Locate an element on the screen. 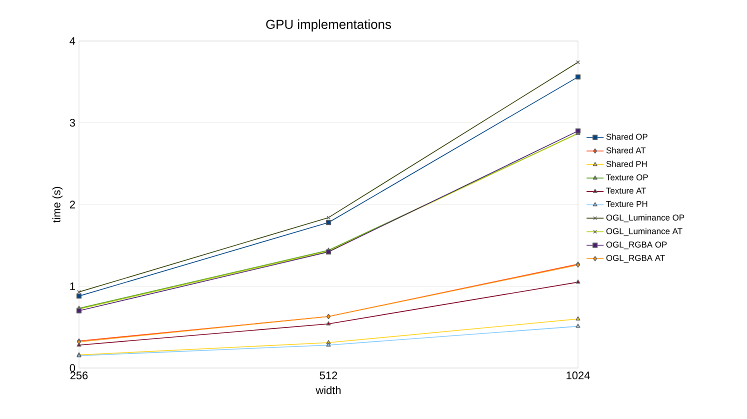  y-tick-label: 2 is located at coordinates (72, 204).